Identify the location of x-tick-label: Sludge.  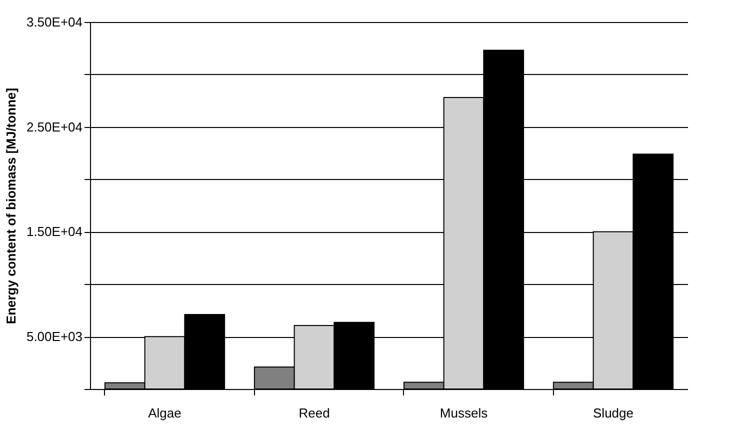
(613, 413).